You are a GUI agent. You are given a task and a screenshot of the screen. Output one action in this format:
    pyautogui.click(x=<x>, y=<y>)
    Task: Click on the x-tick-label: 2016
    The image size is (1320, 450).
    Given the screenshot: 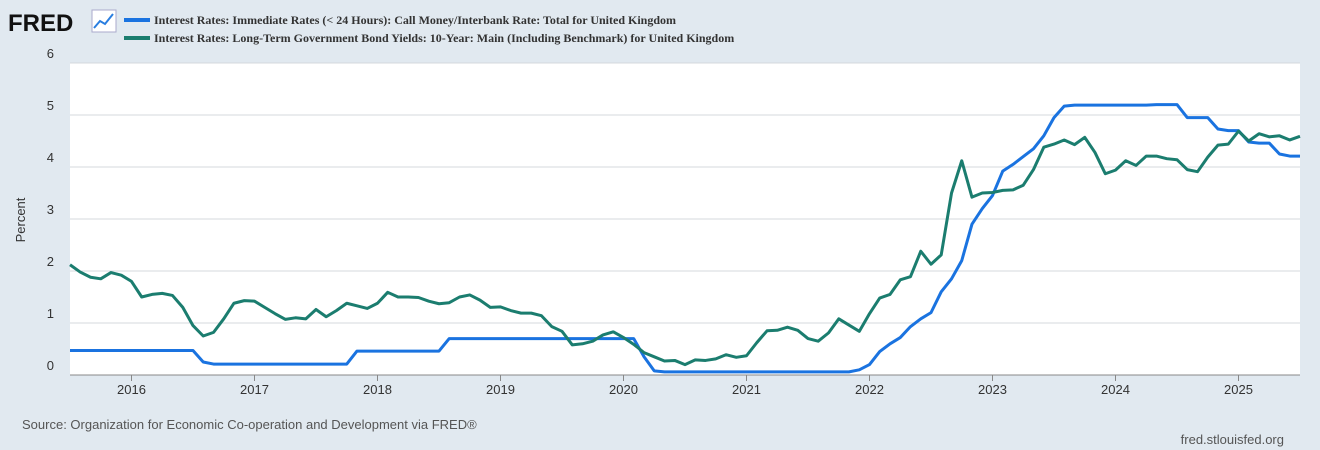 What is the action you would take?
    pyautogui.click(x=131, y=389)
    